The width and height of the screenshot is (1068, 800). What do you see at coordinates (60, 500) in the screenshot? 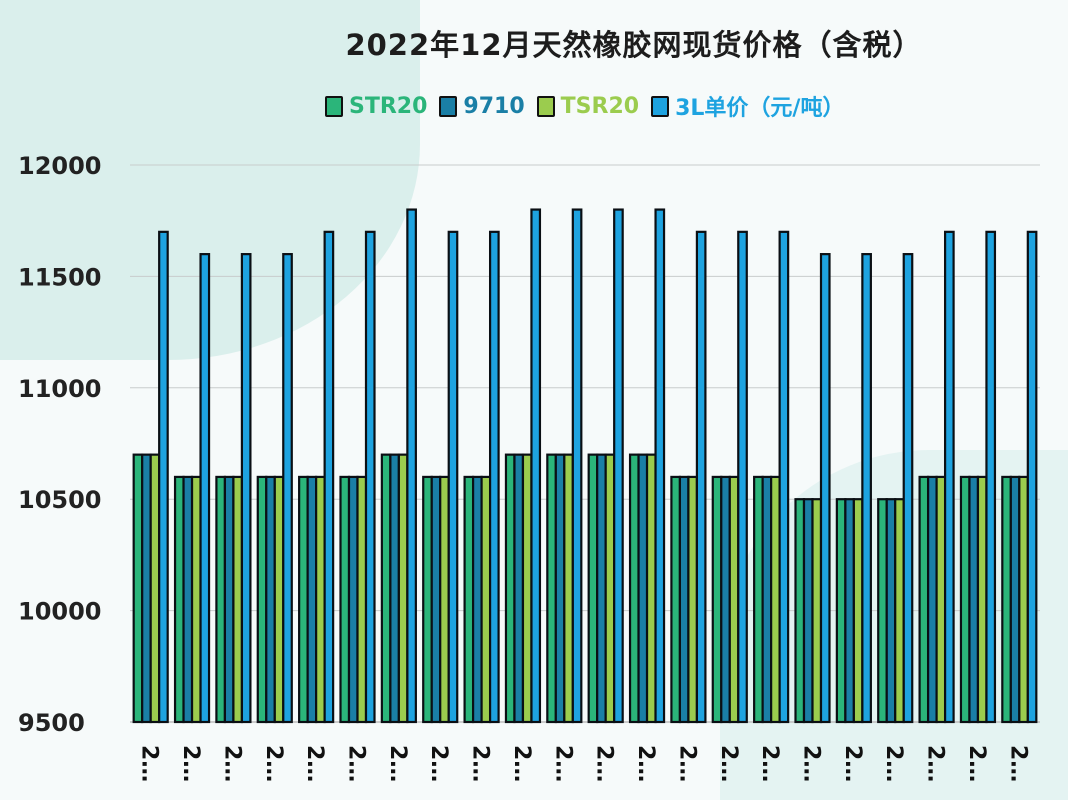
I see `y-tick-label: 10500` at bounding box center [60, 500].